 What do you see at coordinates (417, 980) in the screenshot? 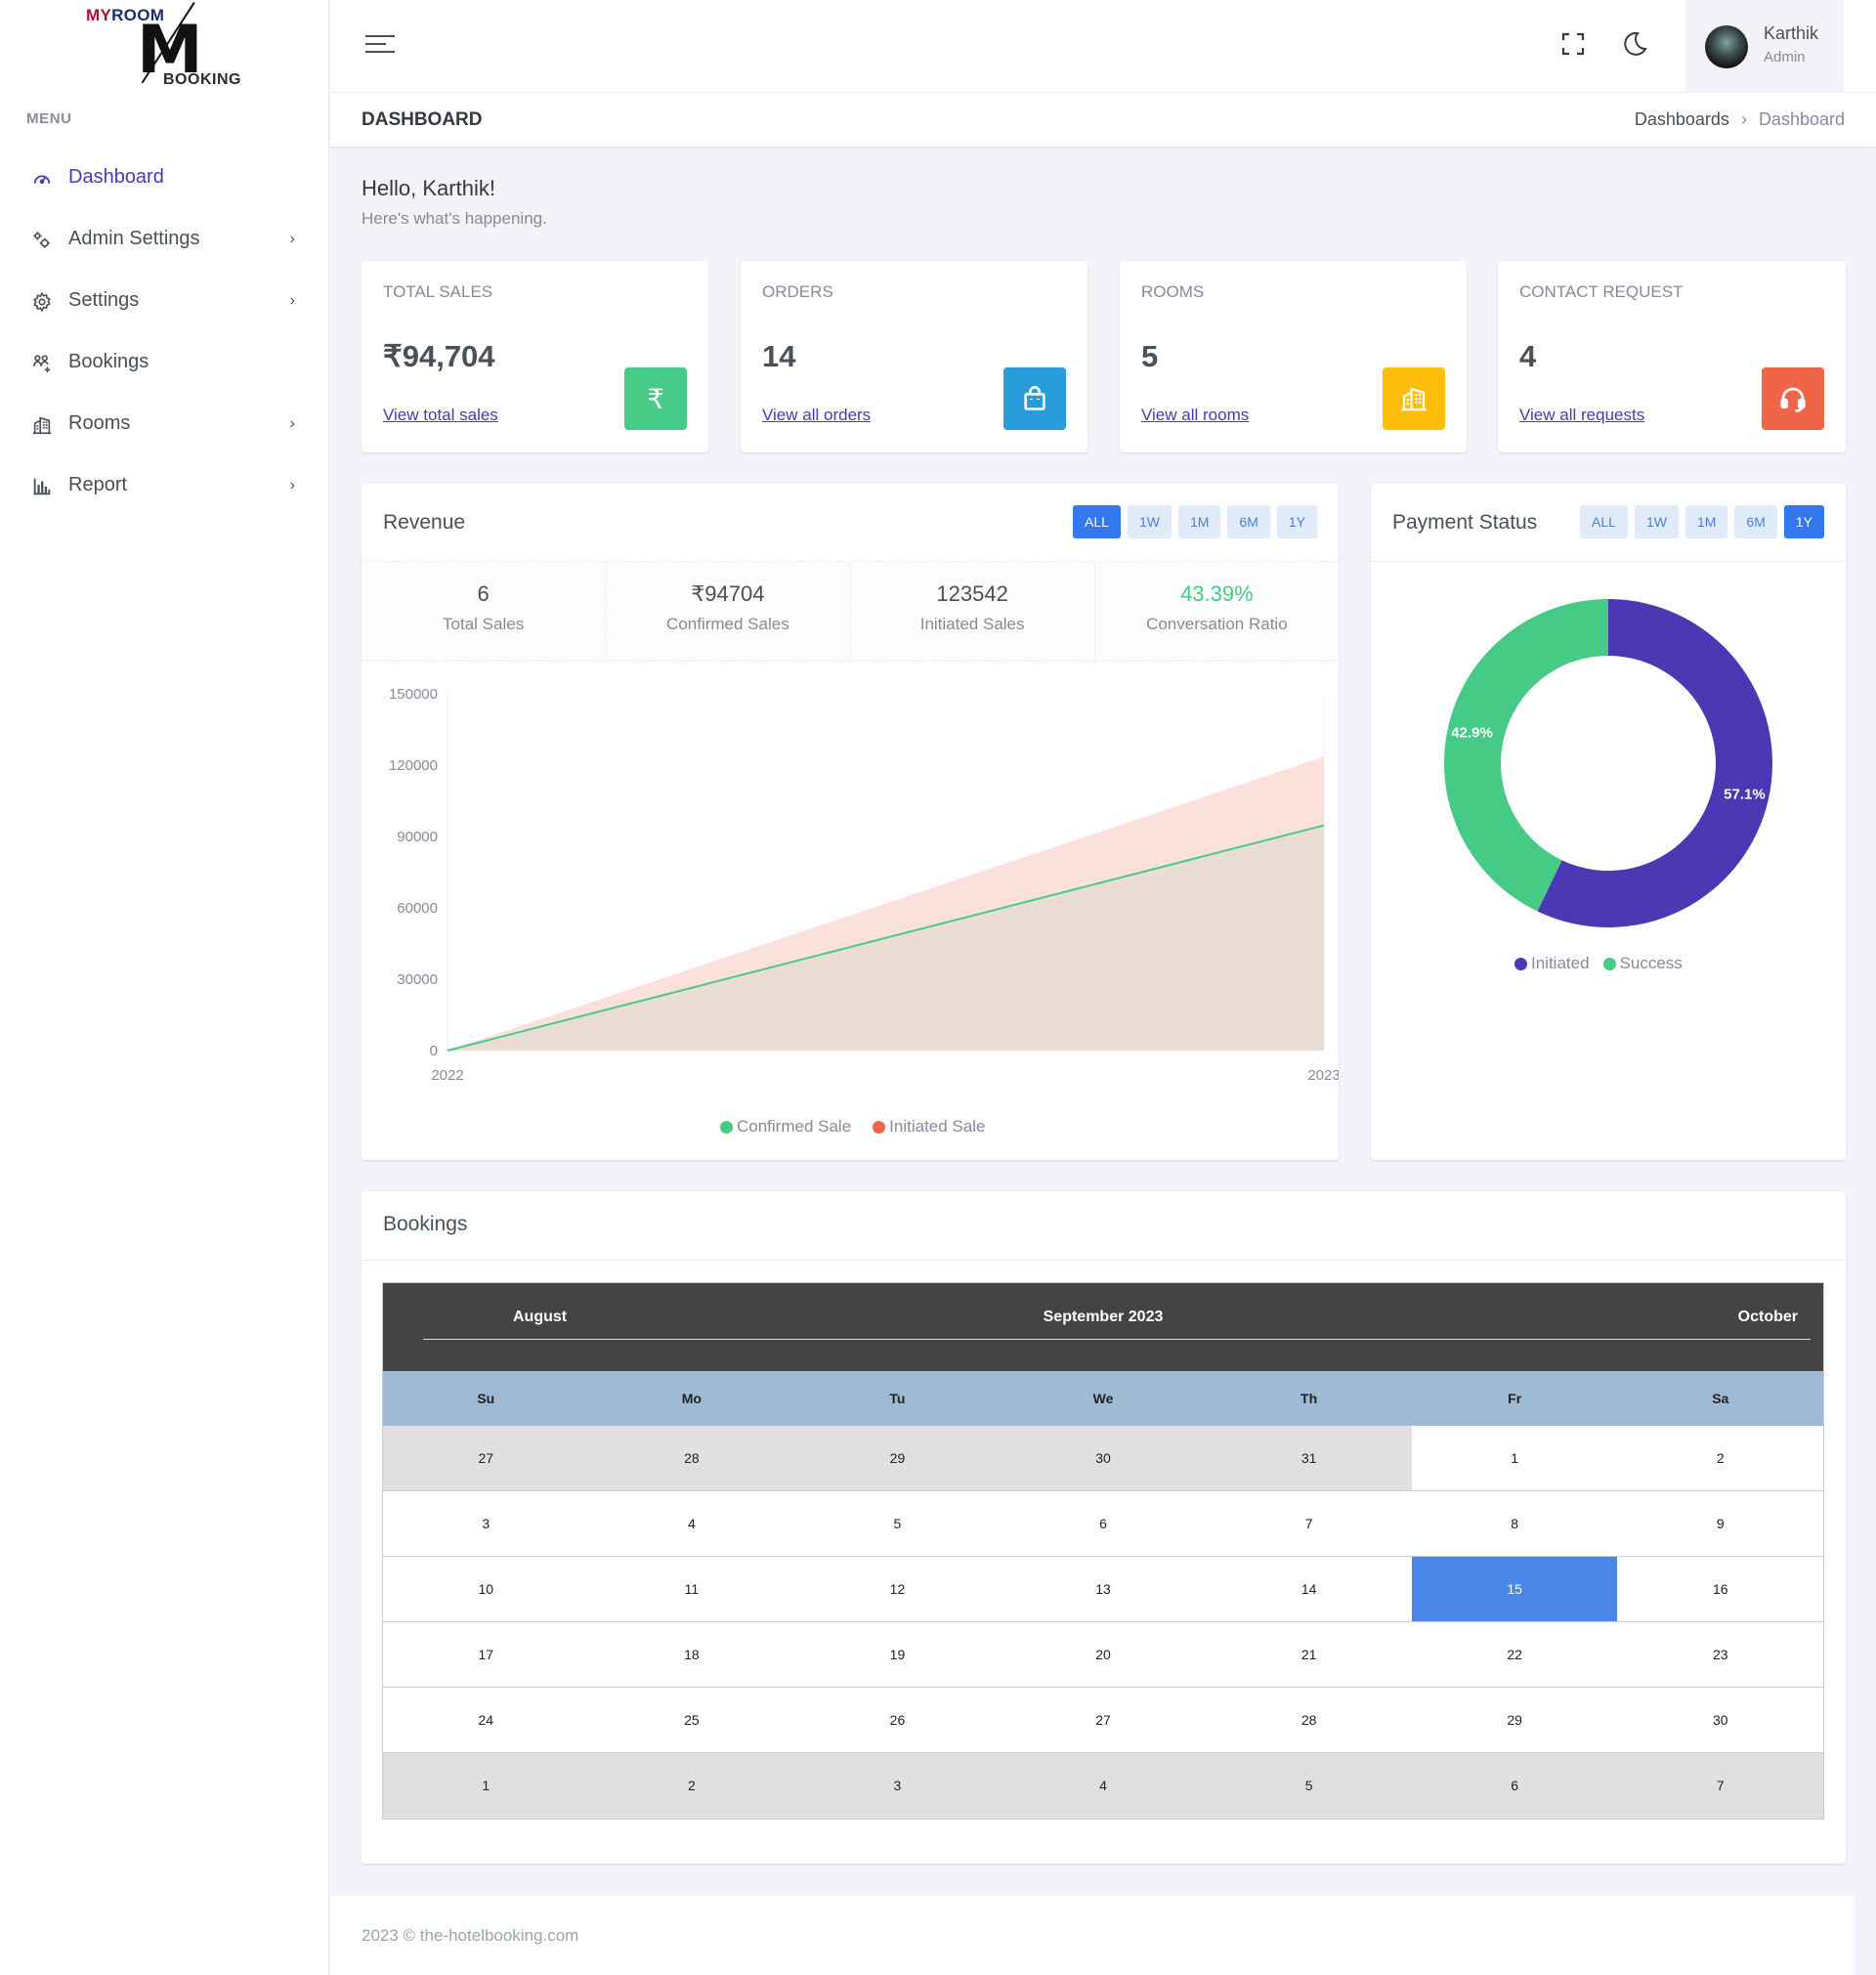
I see `y-tick-label: 30000` at bounding box center [417, 980].